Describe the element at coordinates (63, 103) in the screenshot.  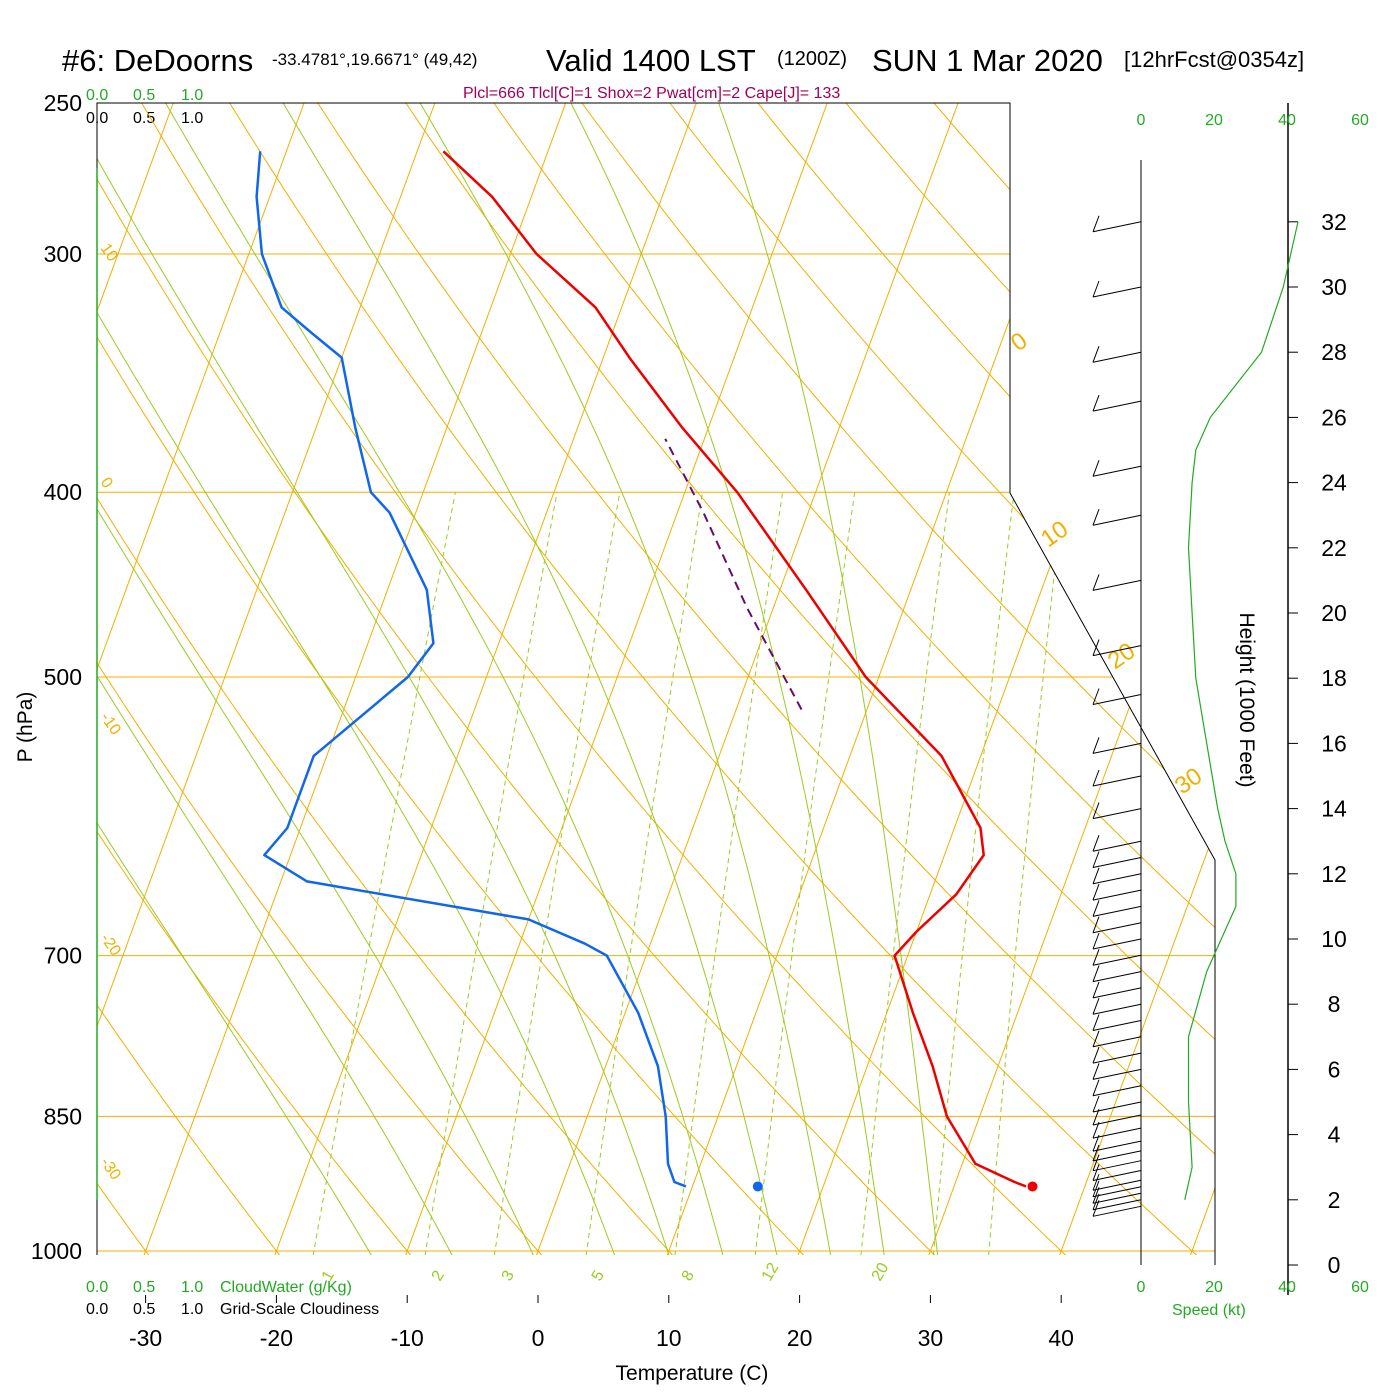
I see `pressure-tick-label: 250` at that location.